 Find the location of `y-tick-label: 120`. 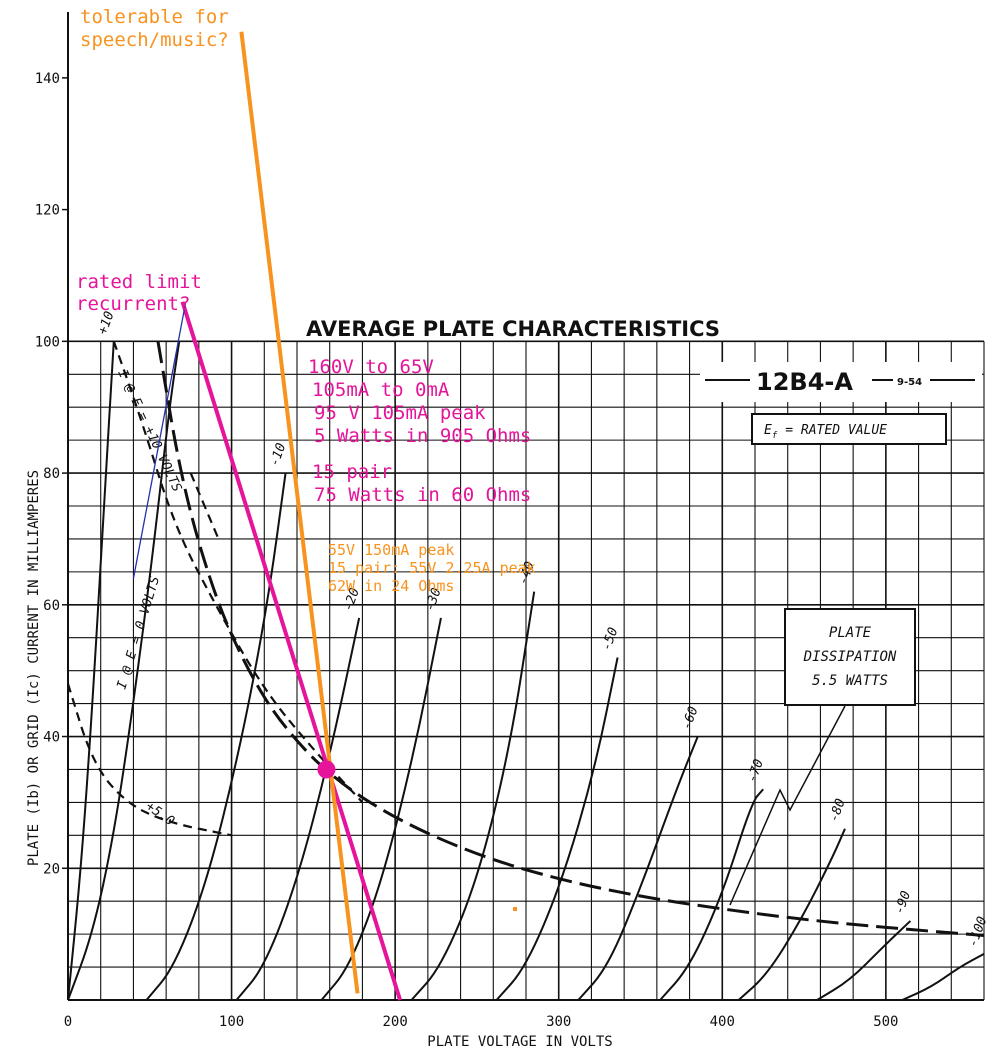

y-tick-label: 120 is located at coordinates (47, 211).